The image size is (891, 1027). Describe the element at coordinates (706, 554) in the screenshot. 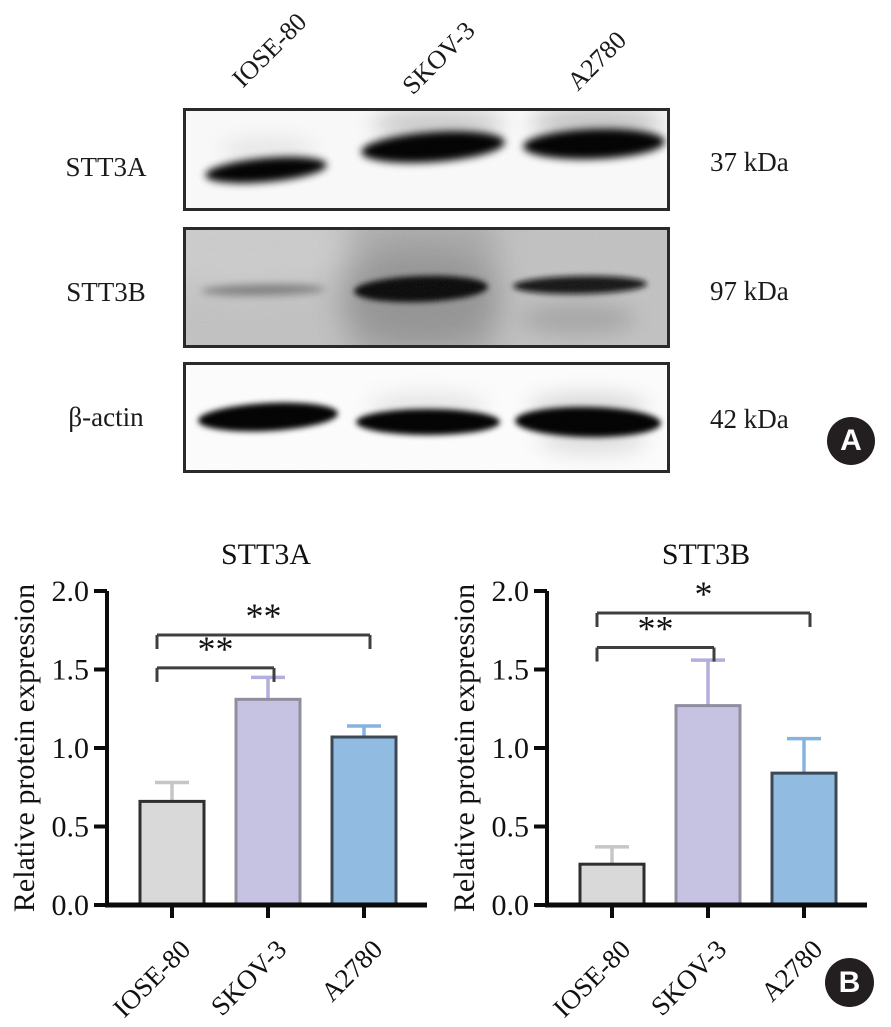

I see `chart-title: STT3B` at that location.